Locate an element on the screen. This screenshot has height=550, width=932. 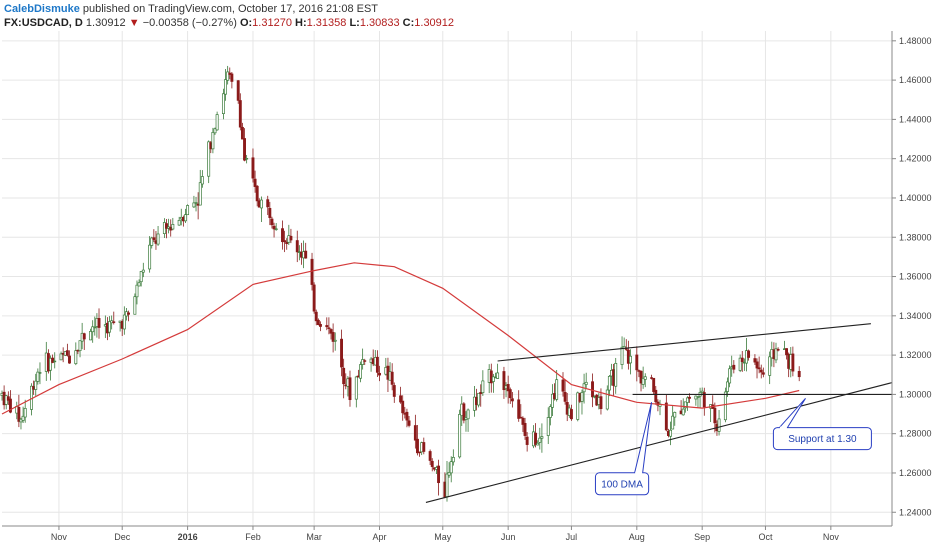
author-link: CalebDismuke is located at coordinates (42, 9).